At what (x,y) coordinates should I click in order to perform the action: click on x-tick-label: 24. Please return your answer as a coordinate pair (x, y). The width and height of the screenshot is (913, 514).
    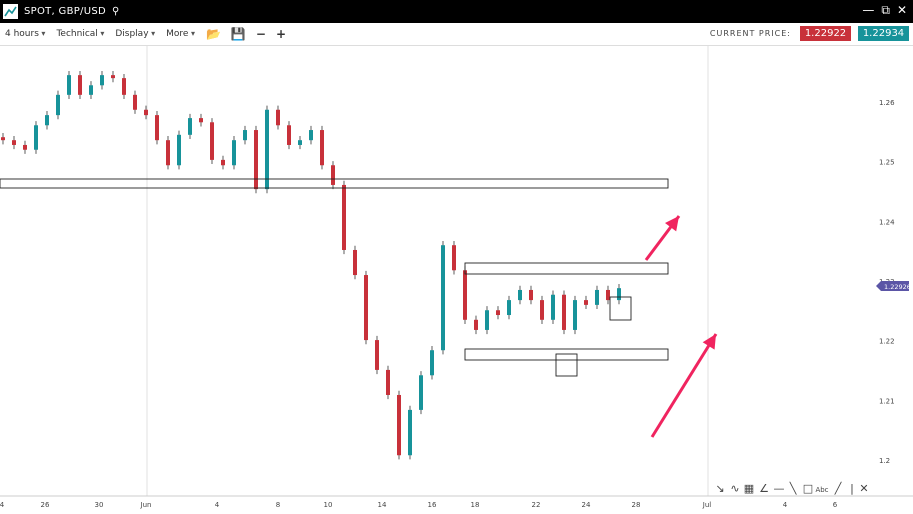
    Looking at the image, I should click on (586, 505).